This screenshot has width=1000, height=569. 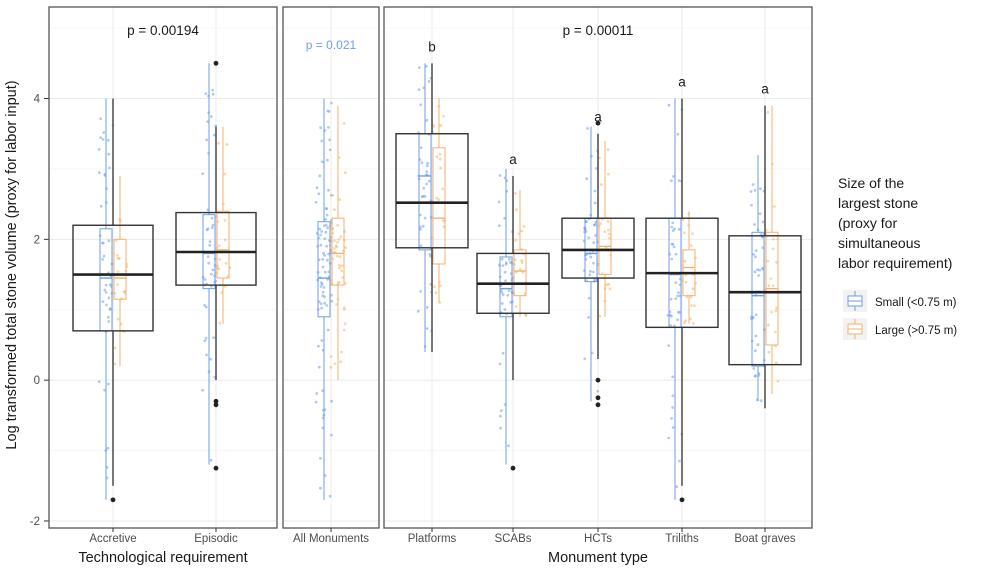 What do you see at coordinates (598, 539) in the screenshot?
I see `x-tick-label: HCTs` at bounding box center [598, 539].